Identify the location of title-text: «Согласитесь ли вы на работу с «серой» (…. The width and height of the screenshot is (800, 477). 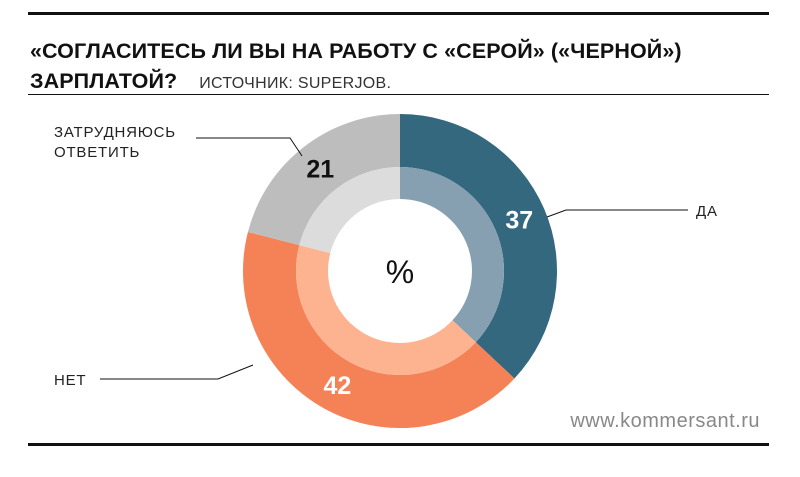
(356, 66).